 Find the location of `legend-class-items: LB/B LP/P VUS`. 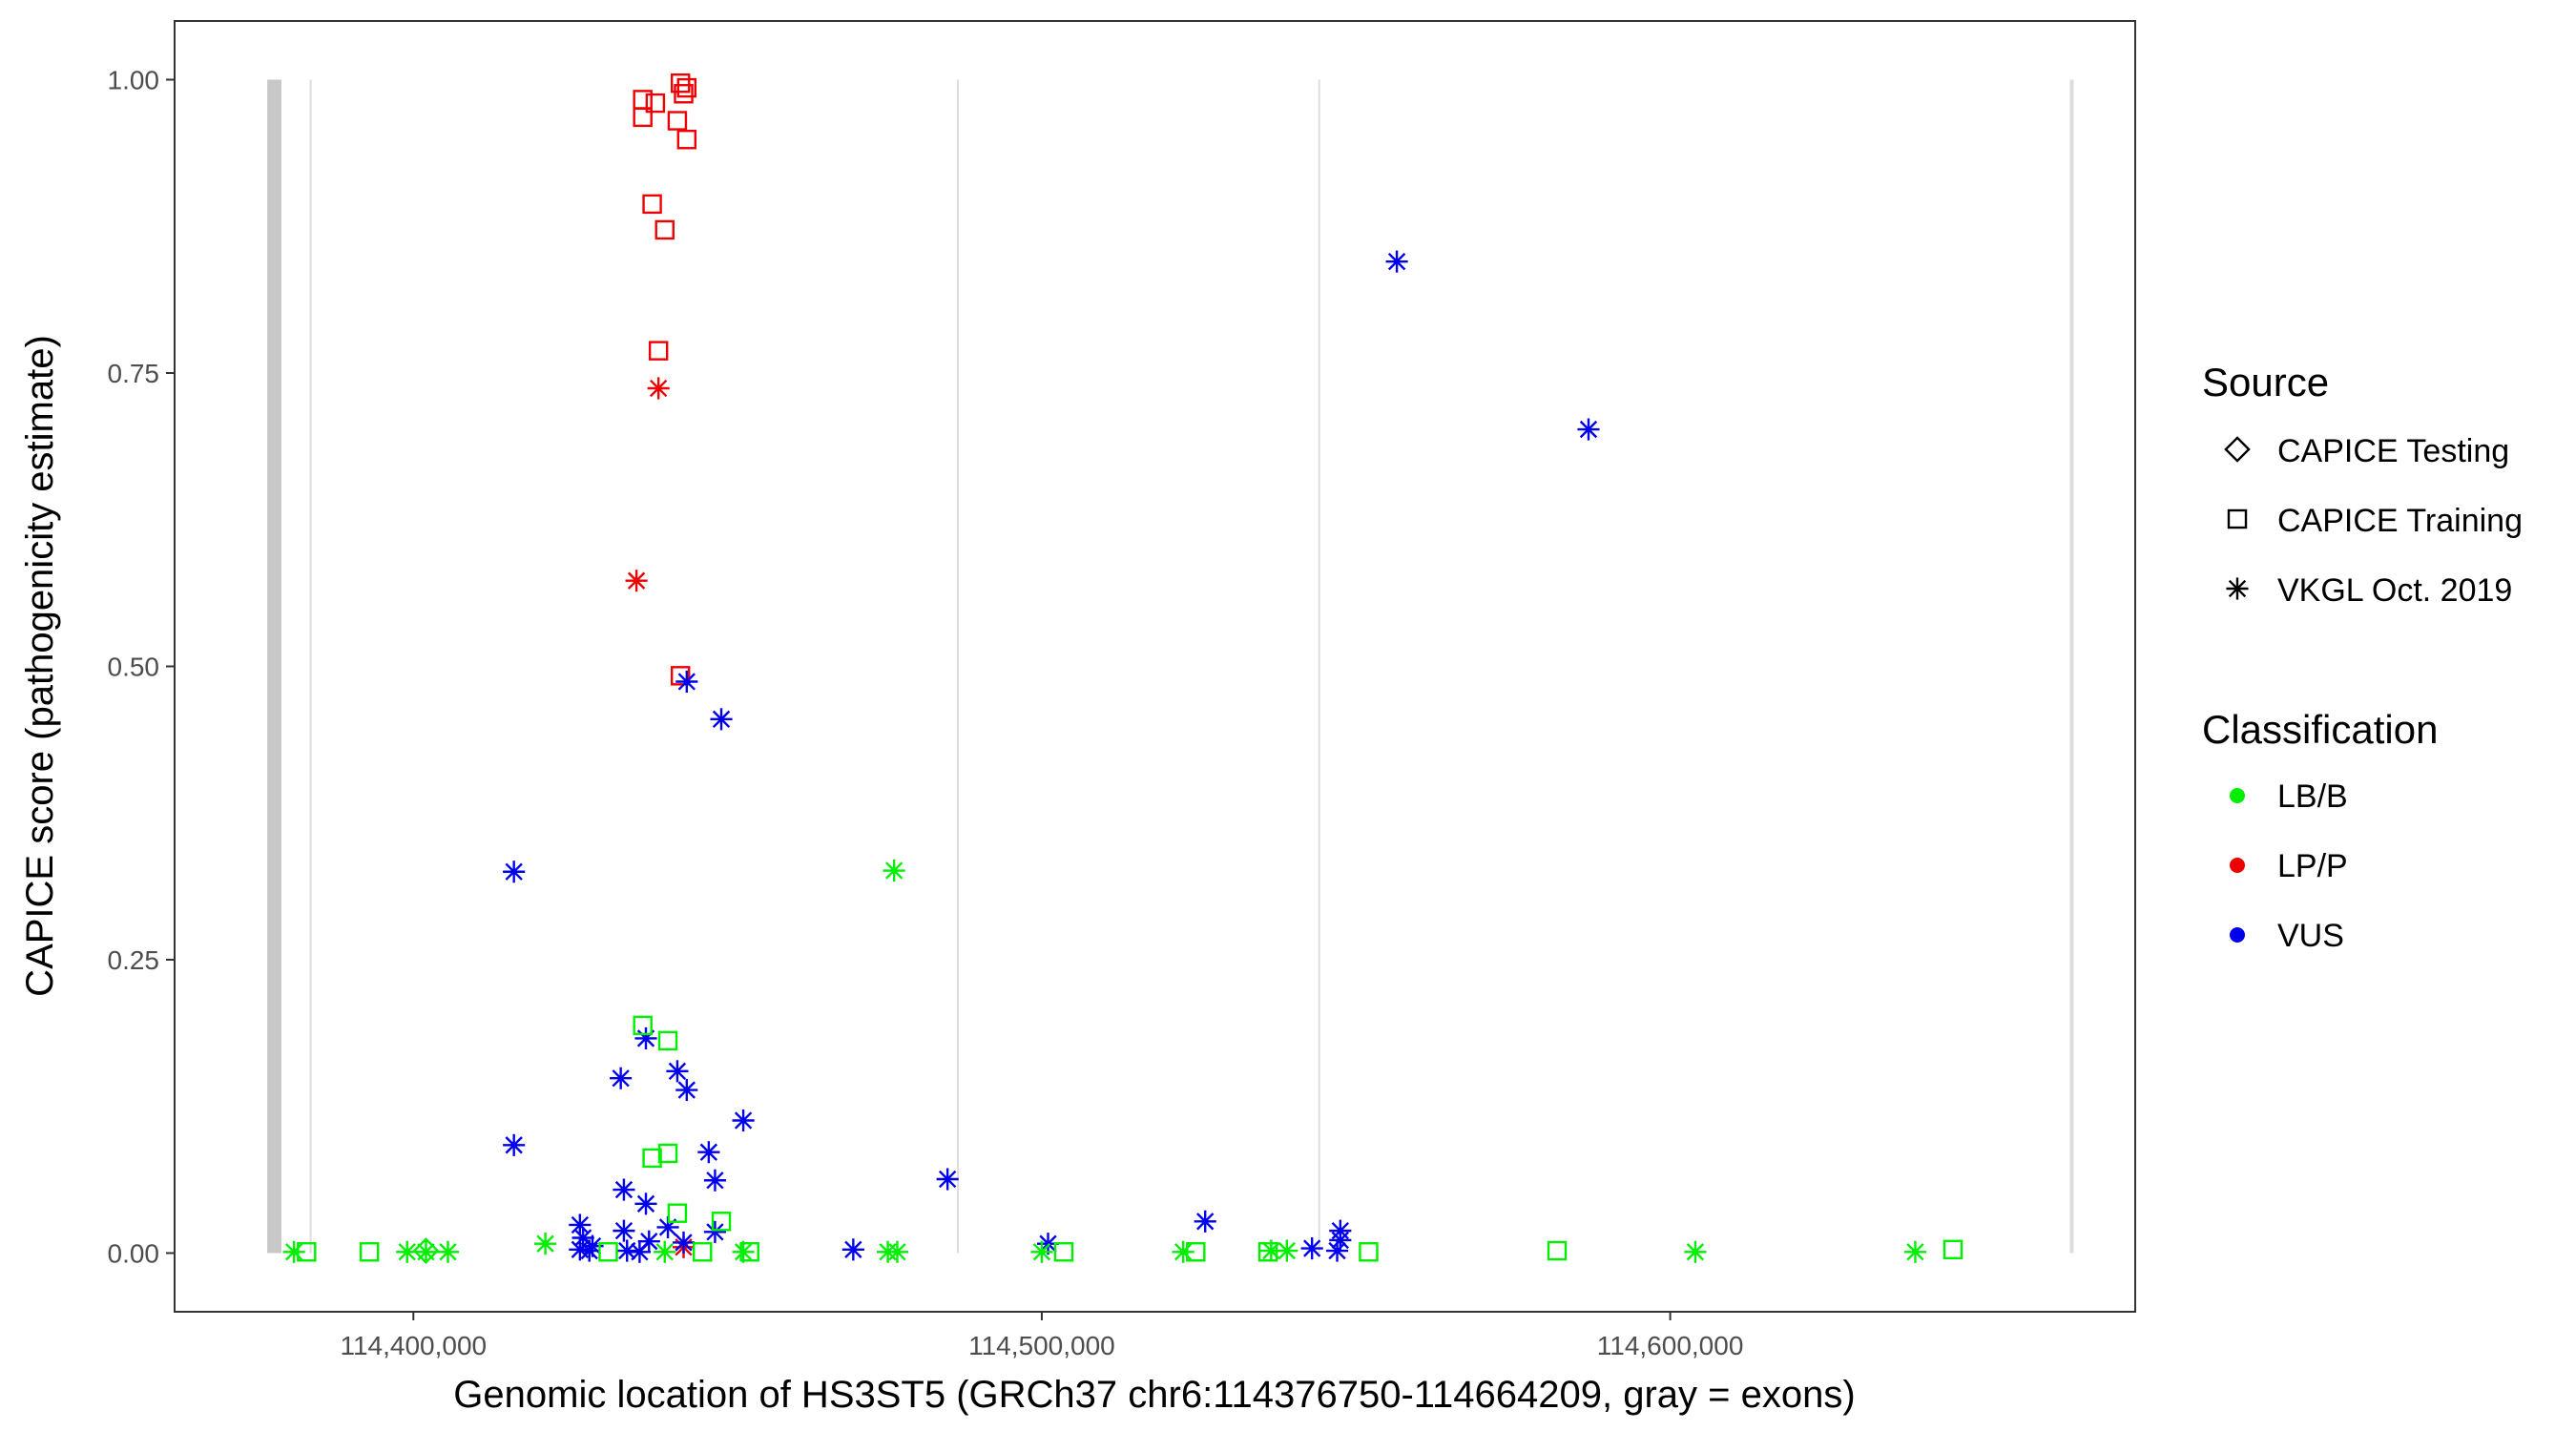

legend-class-items: LB/B LP/P VUS is located at coordinates (2289, 866).